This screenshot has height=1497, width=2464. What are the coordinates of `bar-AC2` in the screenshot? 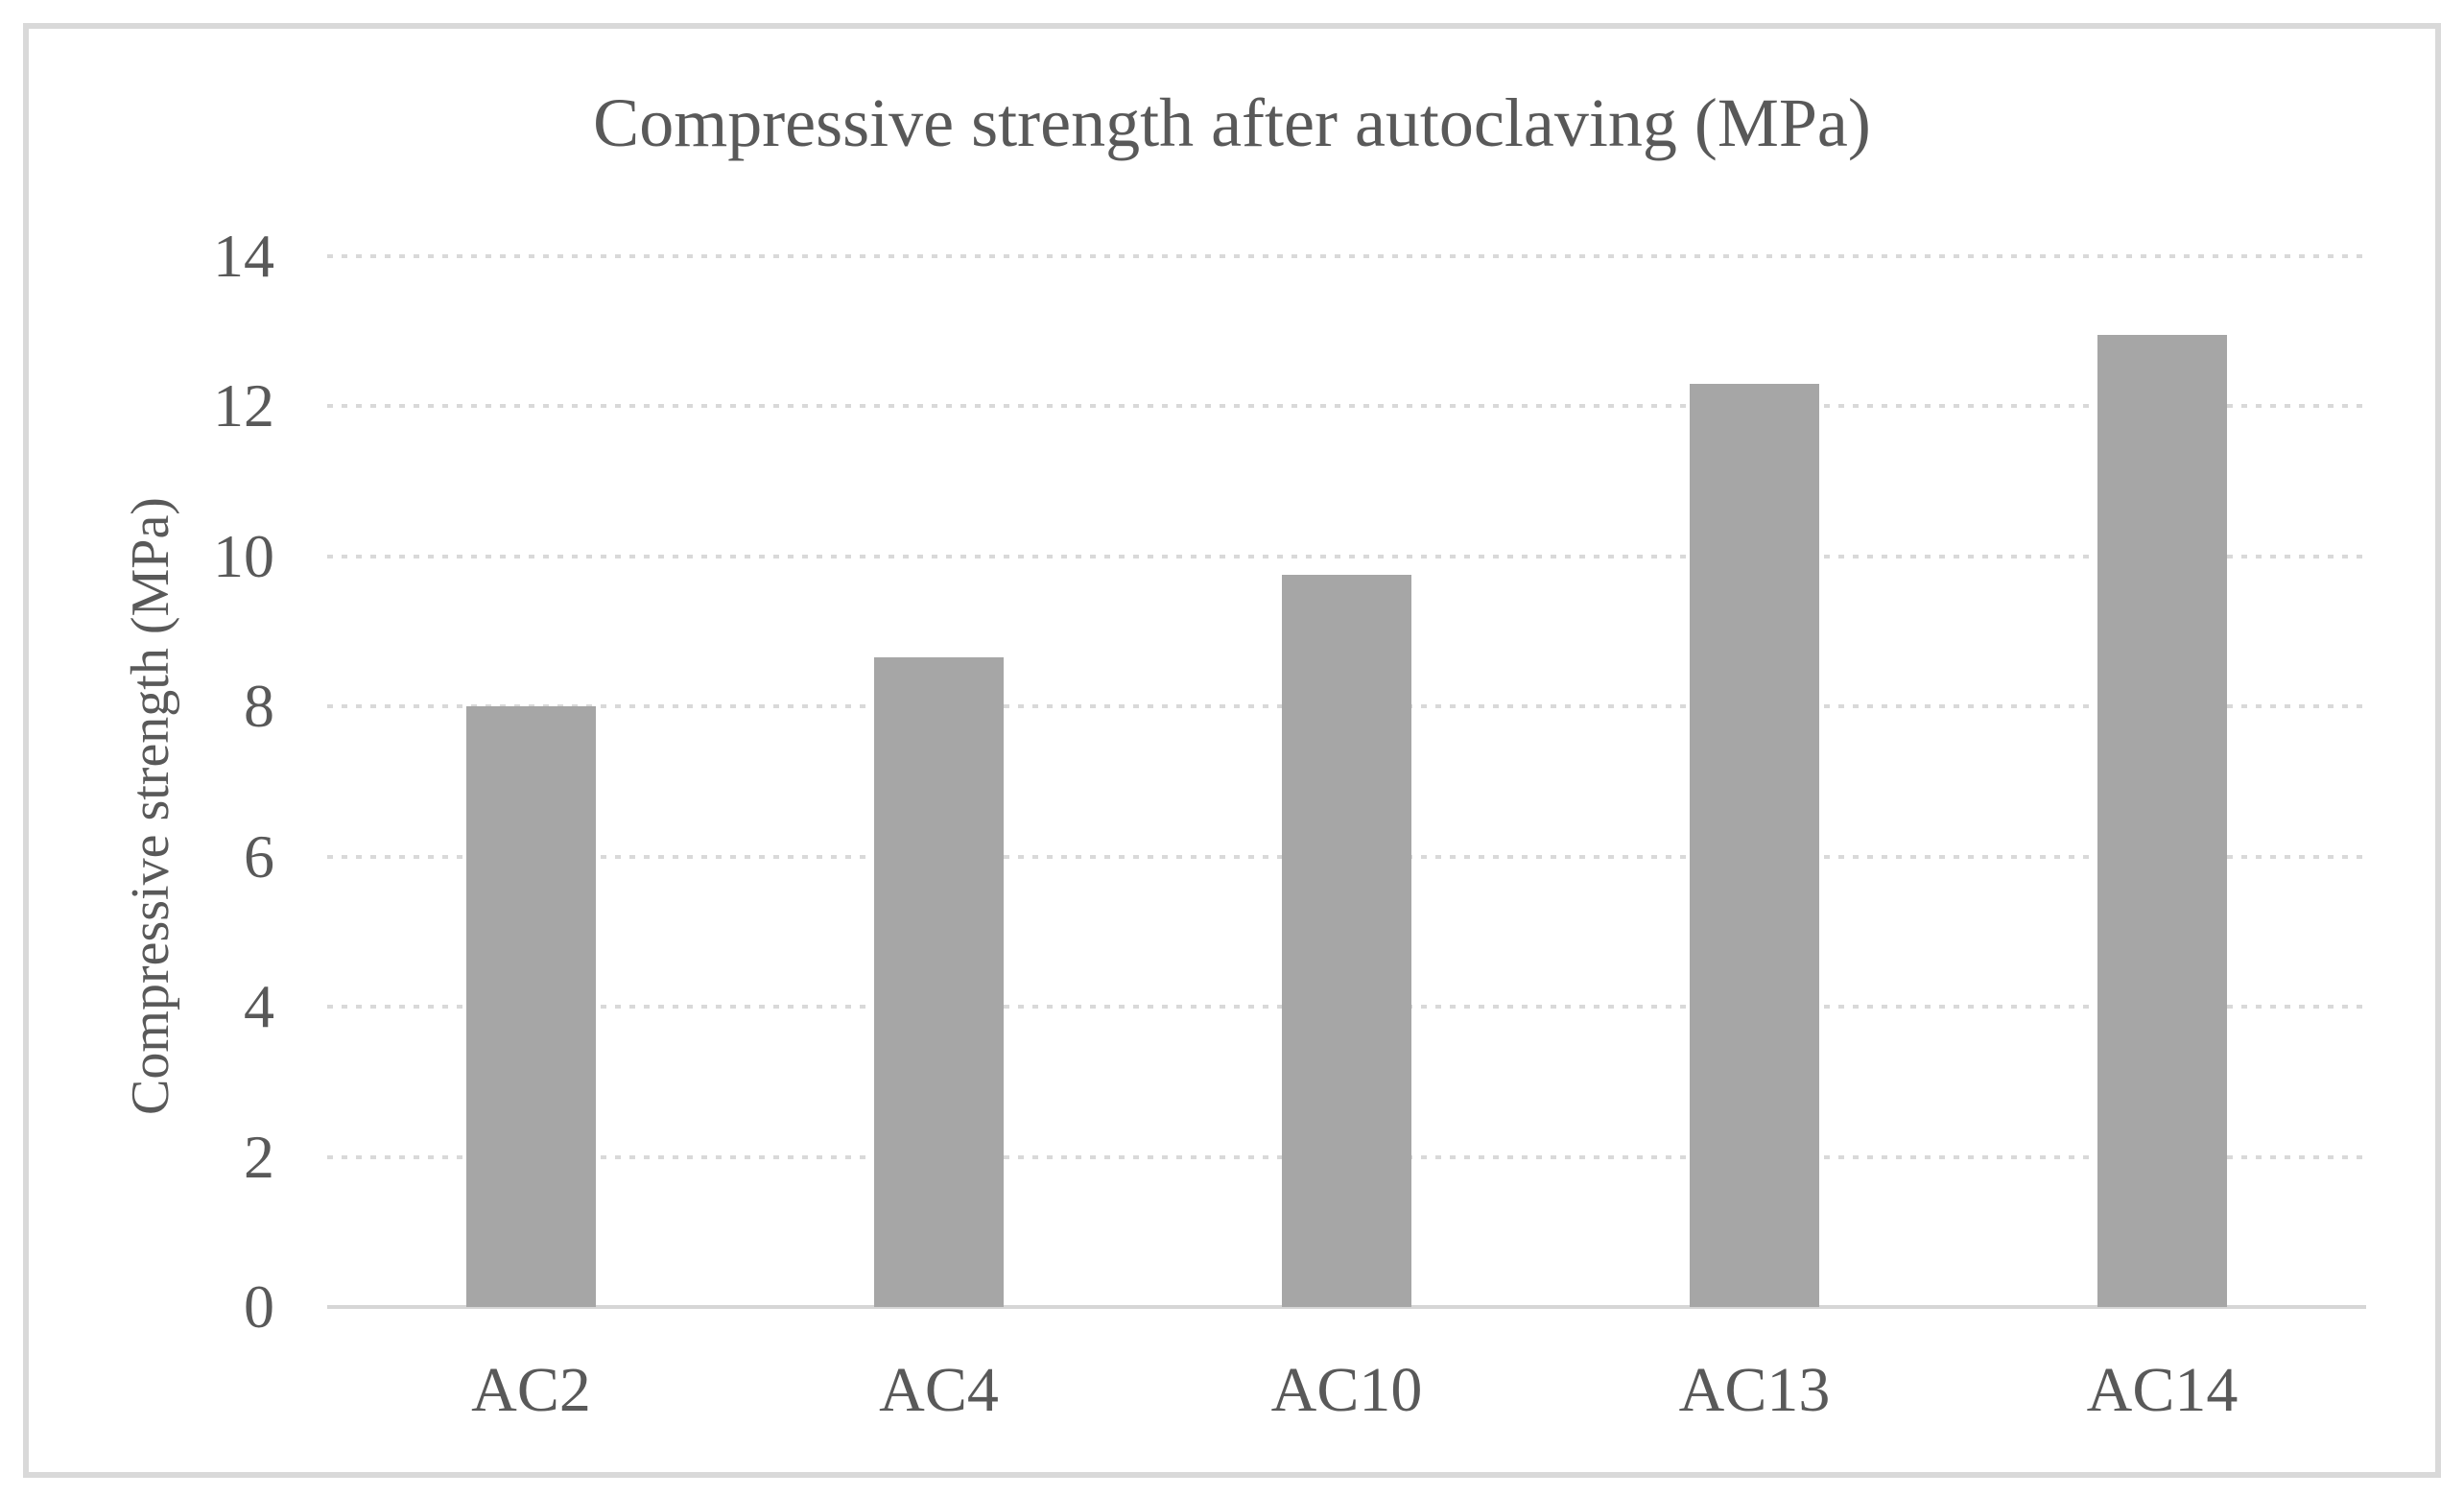 It's located at (531, 1006).